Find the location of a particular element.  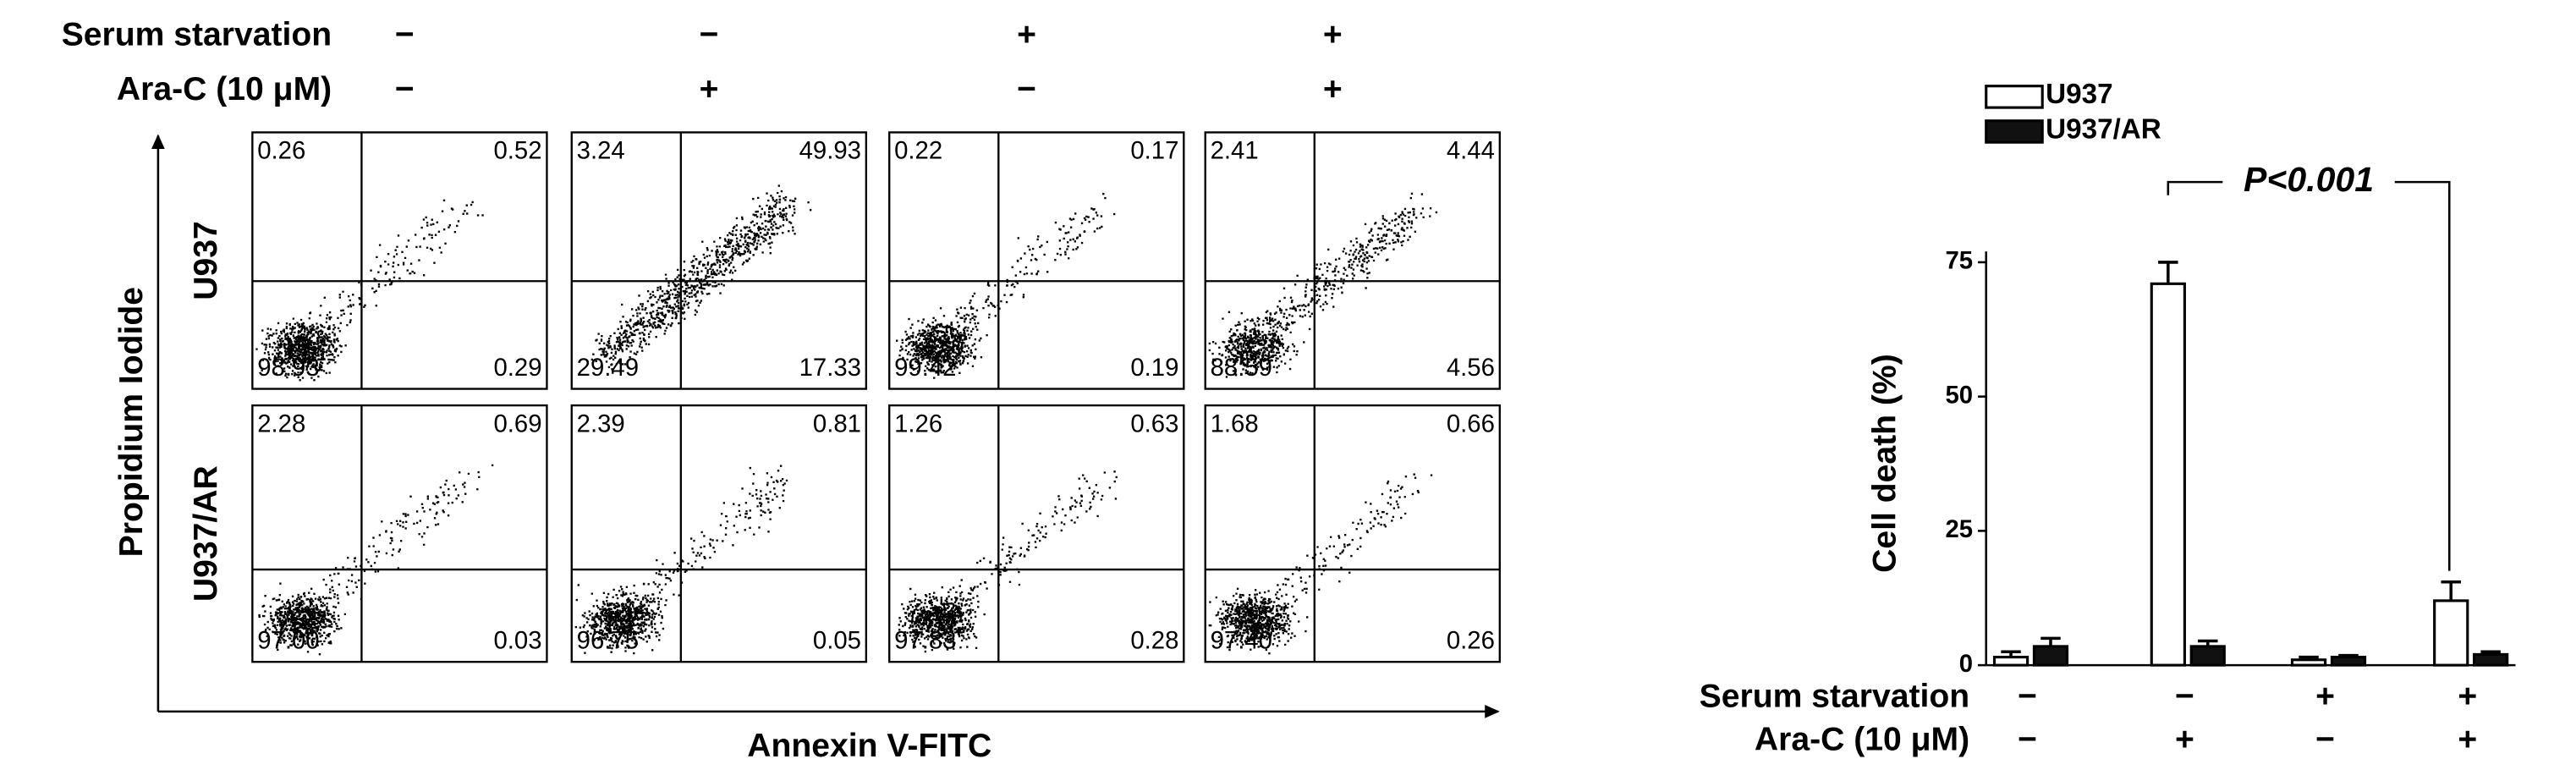

p-value: P<0.001 is located at coordinates (2309, 179).